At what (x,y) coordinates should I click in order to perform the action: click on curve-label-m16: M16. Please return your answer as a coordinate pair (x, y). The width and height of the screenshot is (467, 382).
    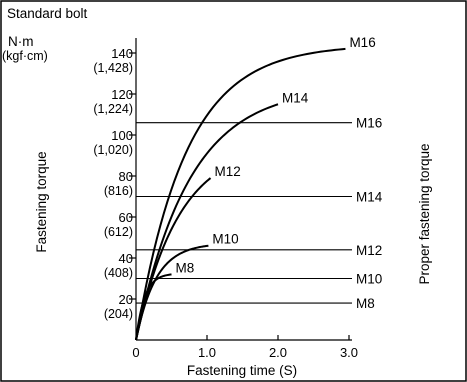
    Looking at the image, I should click on (362, 42).